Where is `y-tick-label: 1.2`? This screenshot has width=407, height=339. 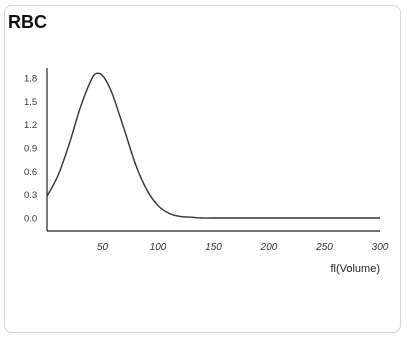
y-tick-label: 1.2 is located at coordinates (30, 125).